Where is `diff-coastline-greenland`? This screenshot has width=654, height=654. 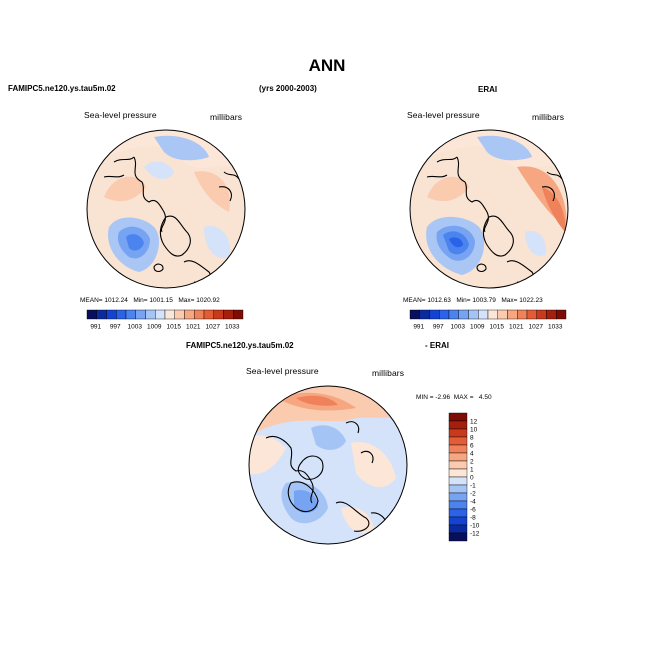 diff-coastline-greenland is located at coordinates (303, 497).